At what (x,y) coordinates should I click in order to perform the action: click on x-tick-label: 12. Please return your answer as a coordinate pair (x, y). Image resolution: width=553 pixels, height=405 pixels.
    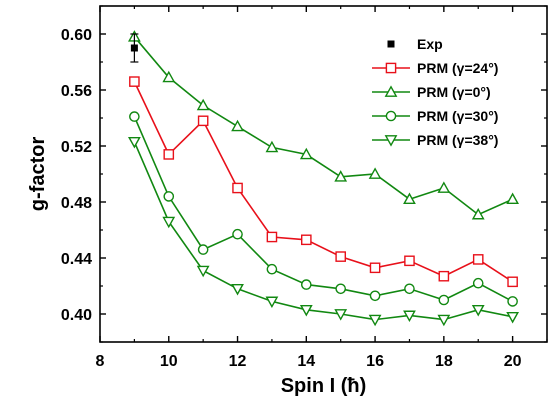
    Looking at the image, I should click on (238, 361).